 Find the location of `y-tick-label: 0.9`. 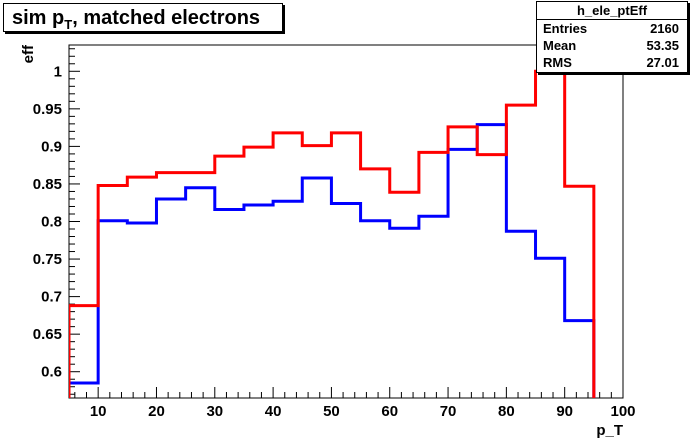

y-tick-label: 0.9 is located at coordinates (51, 146).